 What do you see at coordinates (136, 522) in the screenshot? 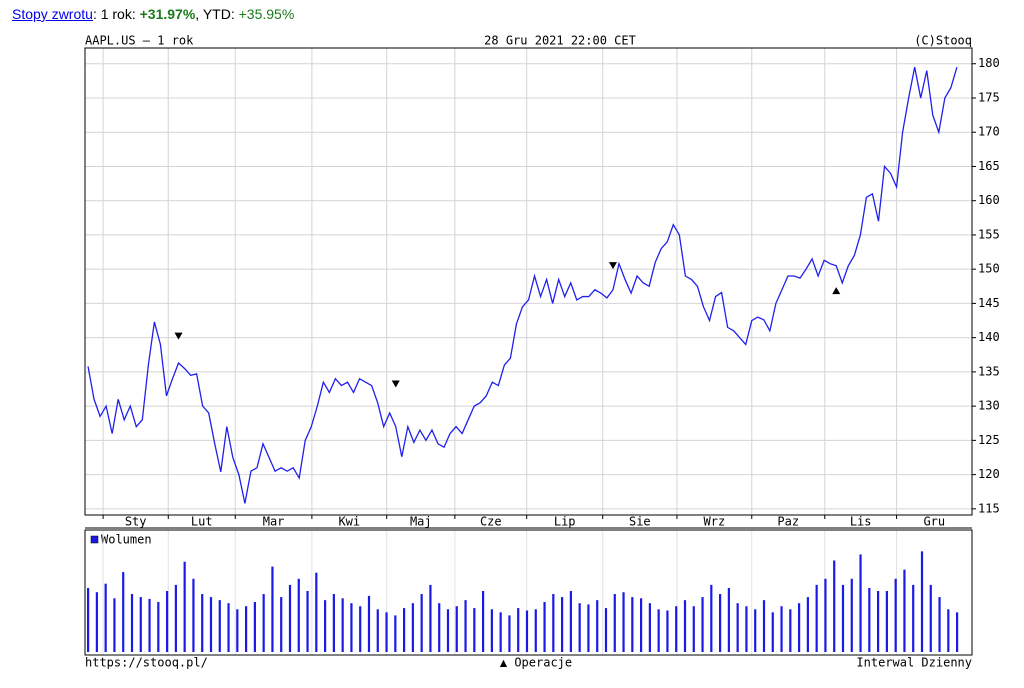
I see `x-tick-label: Sty` at bounding box center [136, 522].